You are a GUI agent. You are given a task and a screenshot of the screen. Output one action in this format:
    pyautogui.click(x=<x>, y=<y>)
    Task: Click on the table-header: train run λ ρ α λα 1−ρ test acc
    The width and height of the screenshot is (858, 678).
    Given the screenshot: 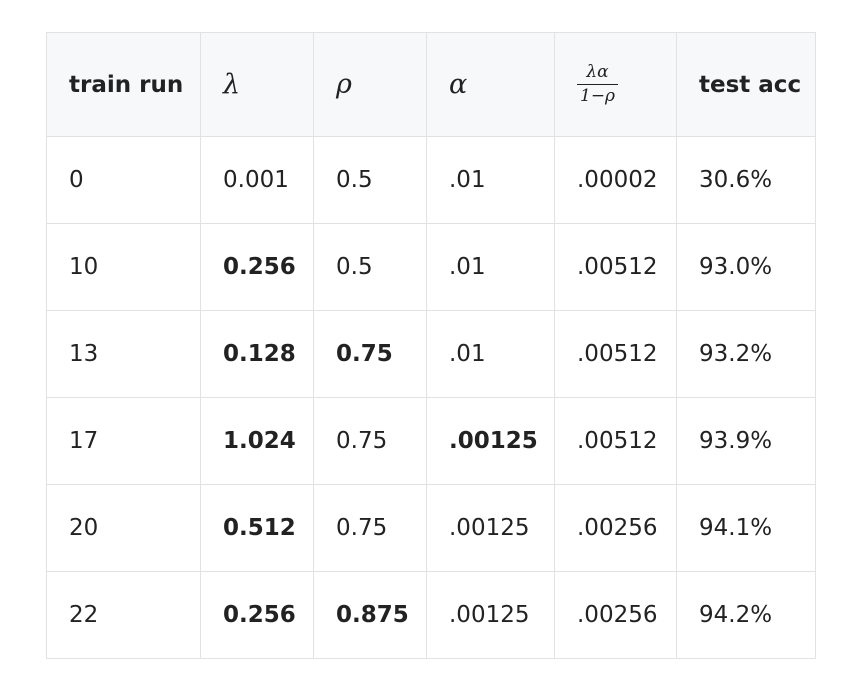 What is the action you would take?
    pyautogui.click(x=431, y=84)
    